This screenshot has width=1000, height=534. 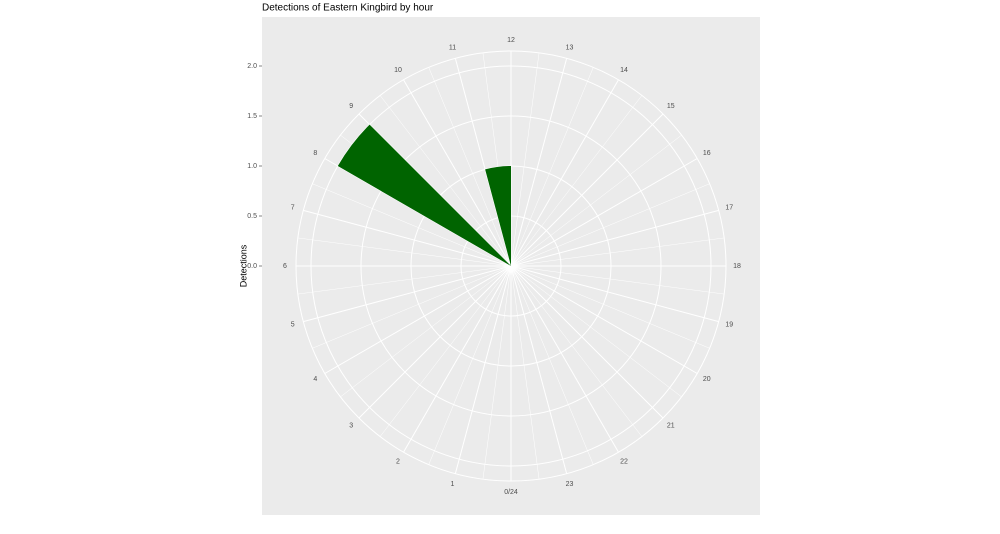 What do you see at coordinates (252, 166) in the screenshot?
I see `y-tick-label: 1.0` at bounding box center [252, 166].